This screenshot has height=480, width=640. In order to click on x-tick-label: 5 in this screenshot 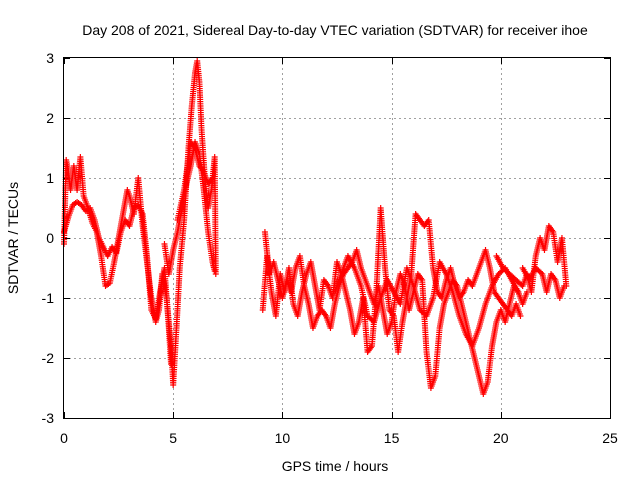, I will do `click(173, 438)`.